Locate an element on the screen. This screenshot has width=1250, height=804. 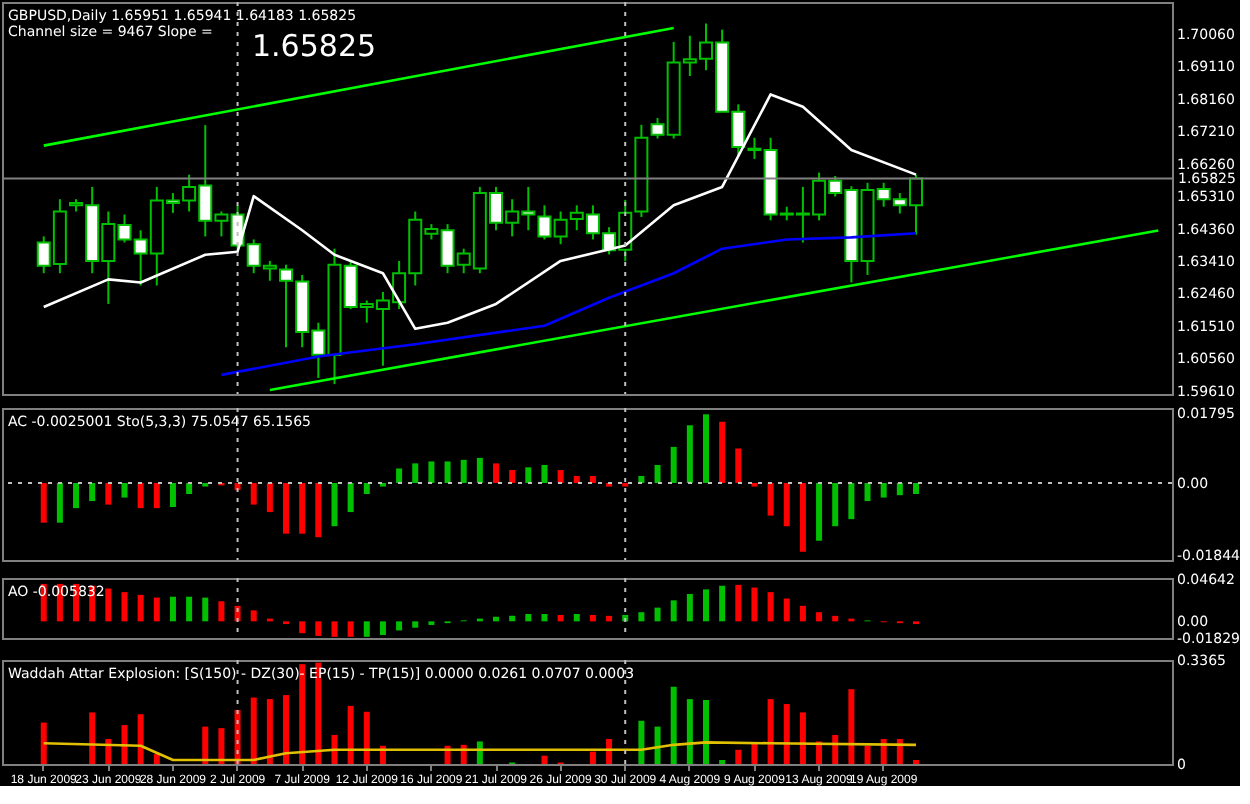
annotation: 1.65825 is located at coordinates (314, 46).